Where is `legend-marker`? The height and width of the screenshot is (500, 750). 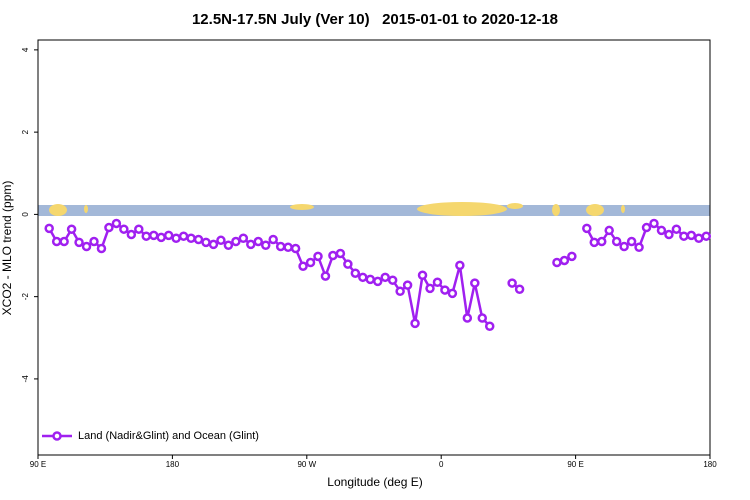
legend-marker is located at coordinates (57, 436).